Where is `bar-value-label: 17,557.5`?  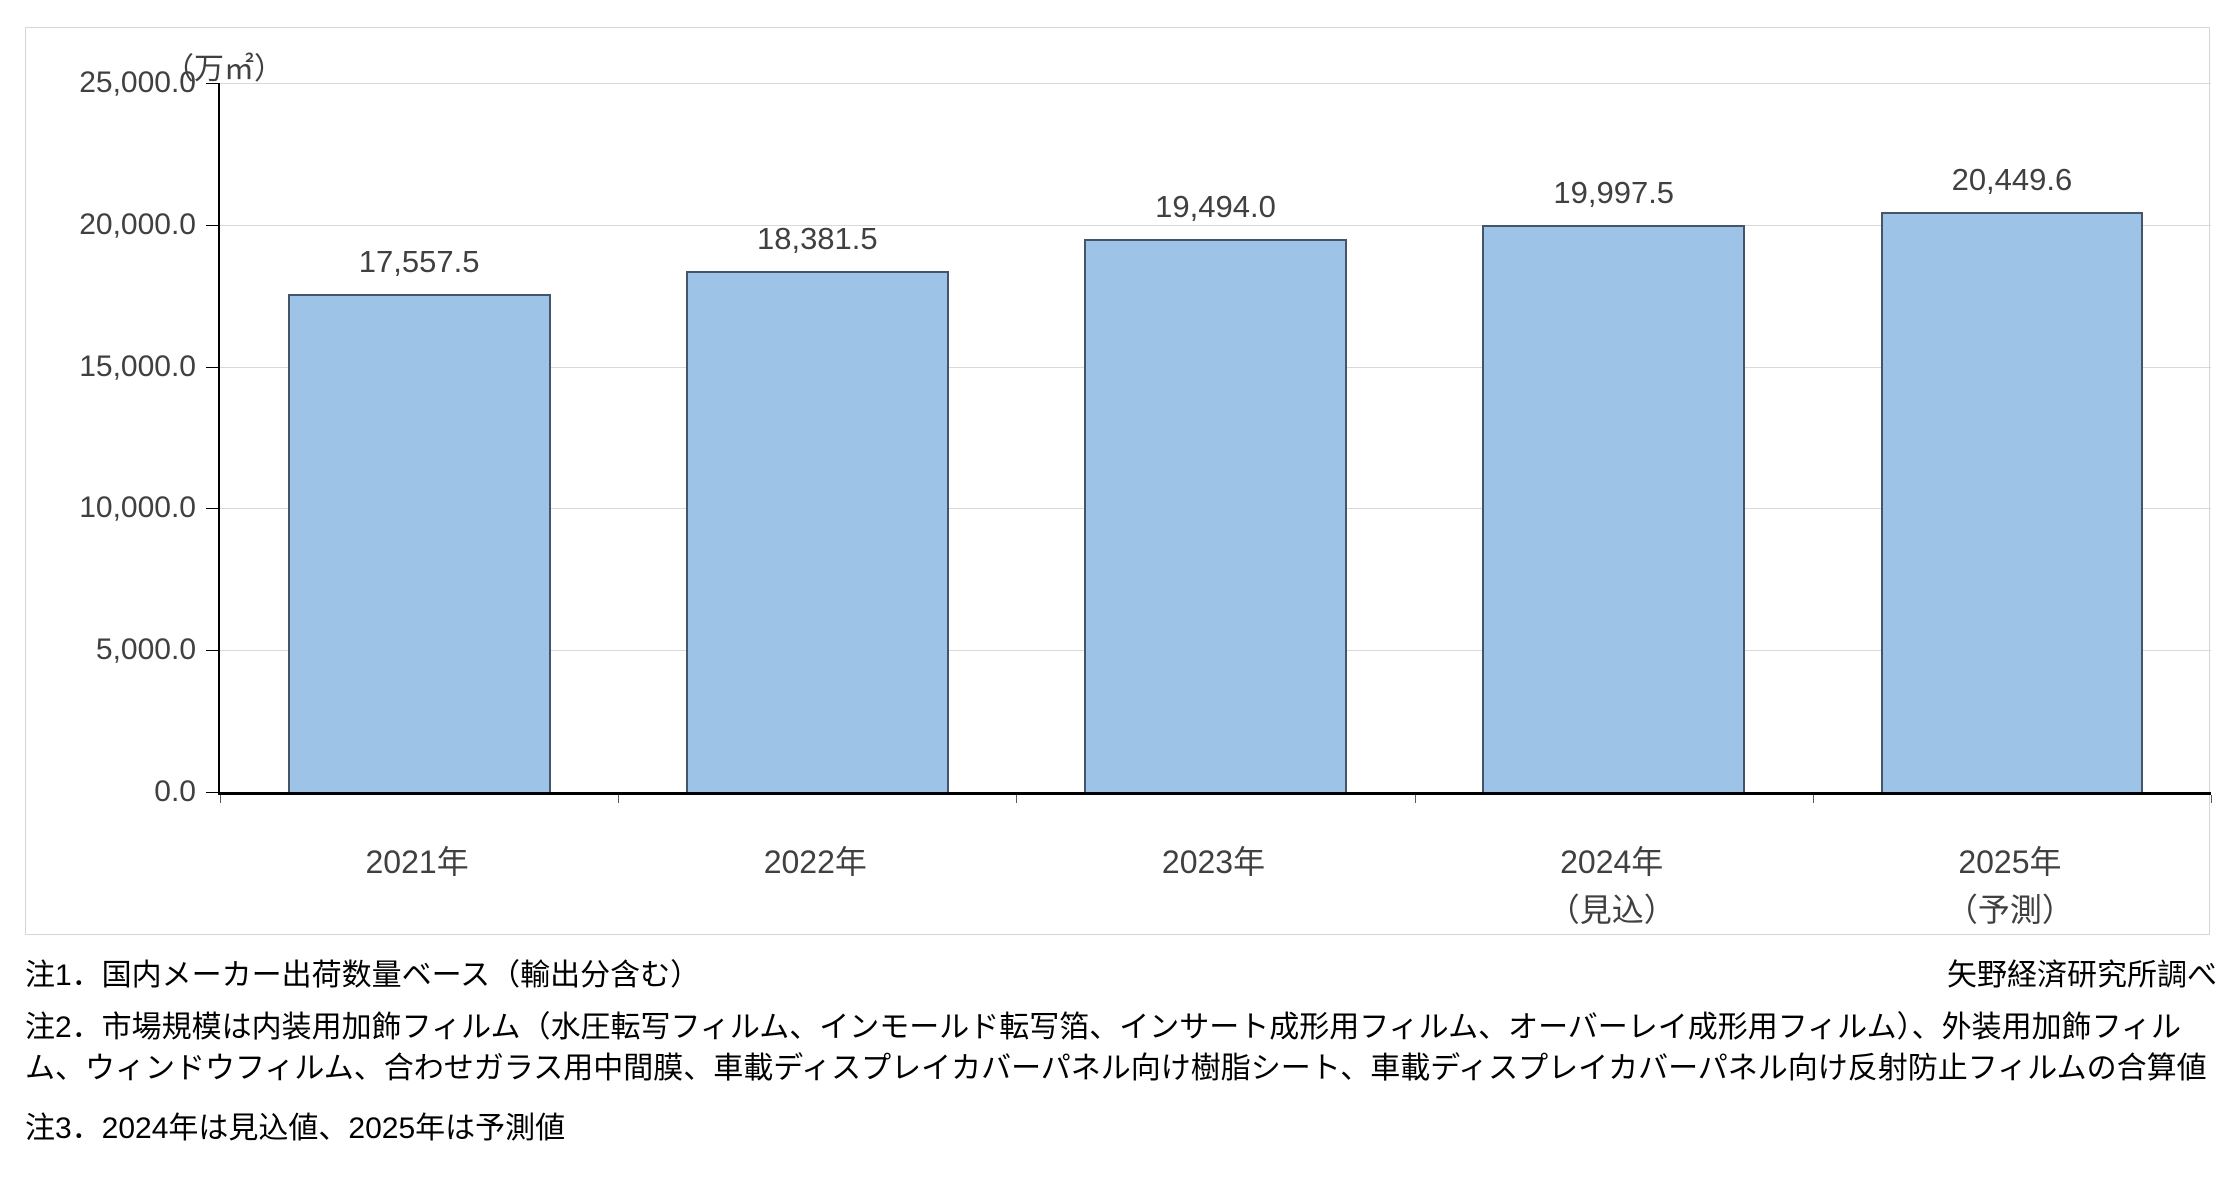 bar-value-label: 17,557.5 is located at coordinates (419, 262).